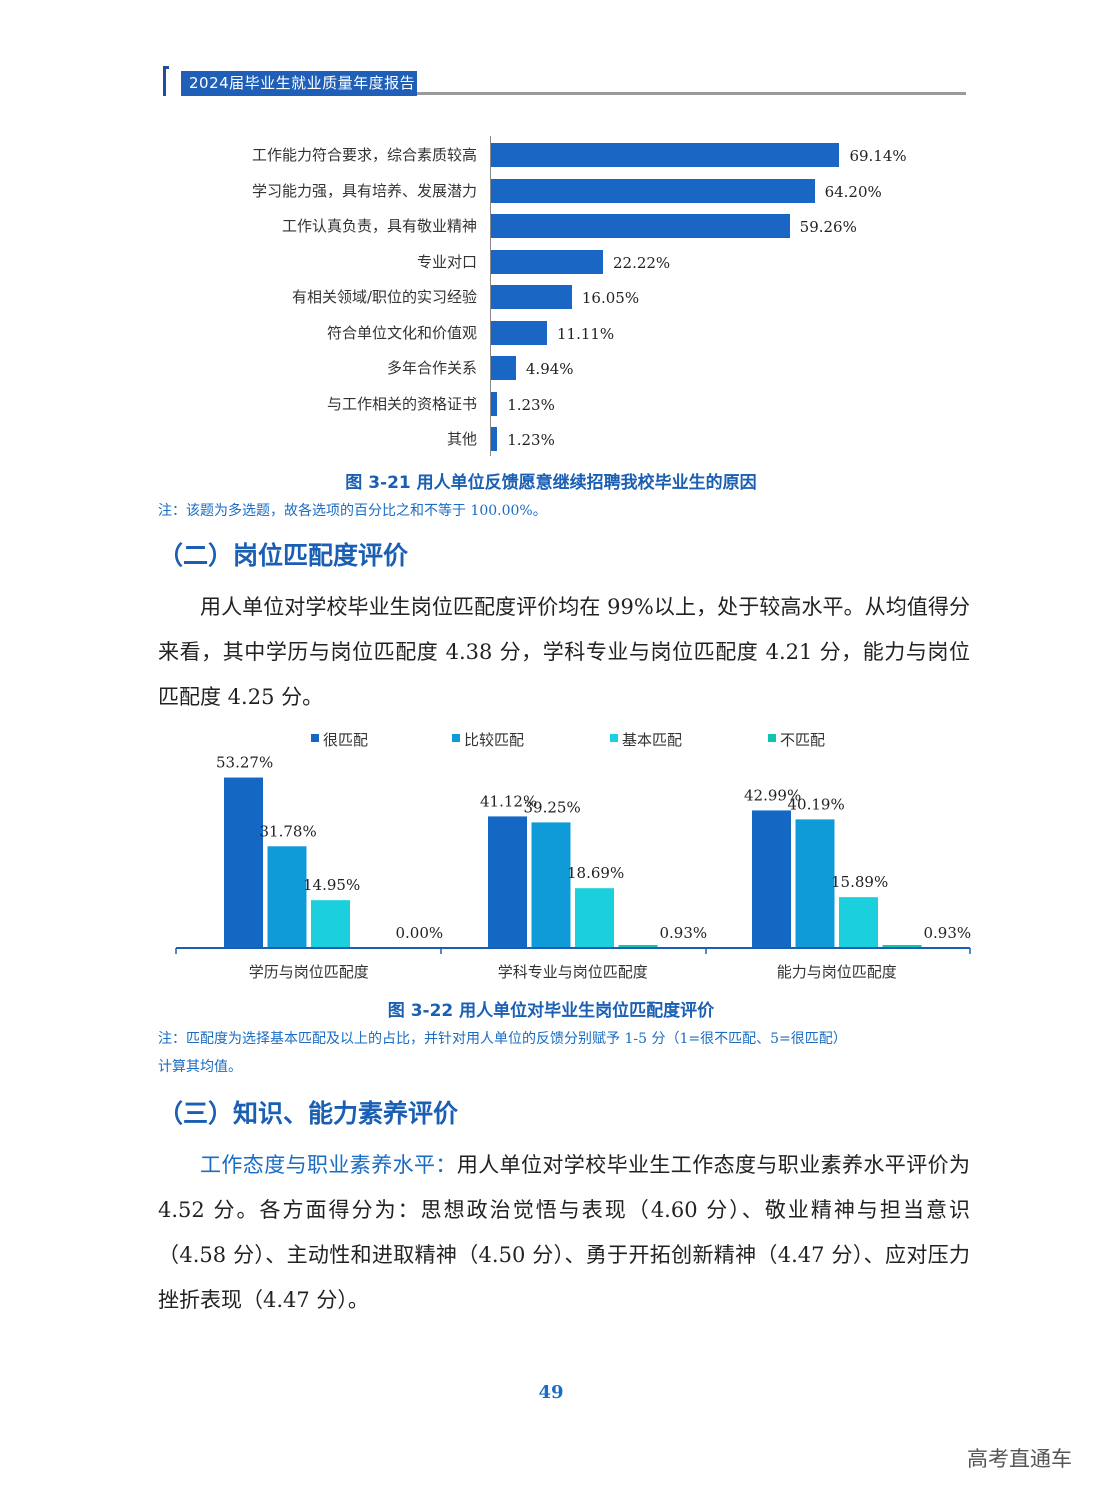 This screenshot has height=1496, width=1102. Describe the element at coordinates (299, 83) in the screenshot. I see `report-title: 2024届毕业生就业质量年度报告` at that location.